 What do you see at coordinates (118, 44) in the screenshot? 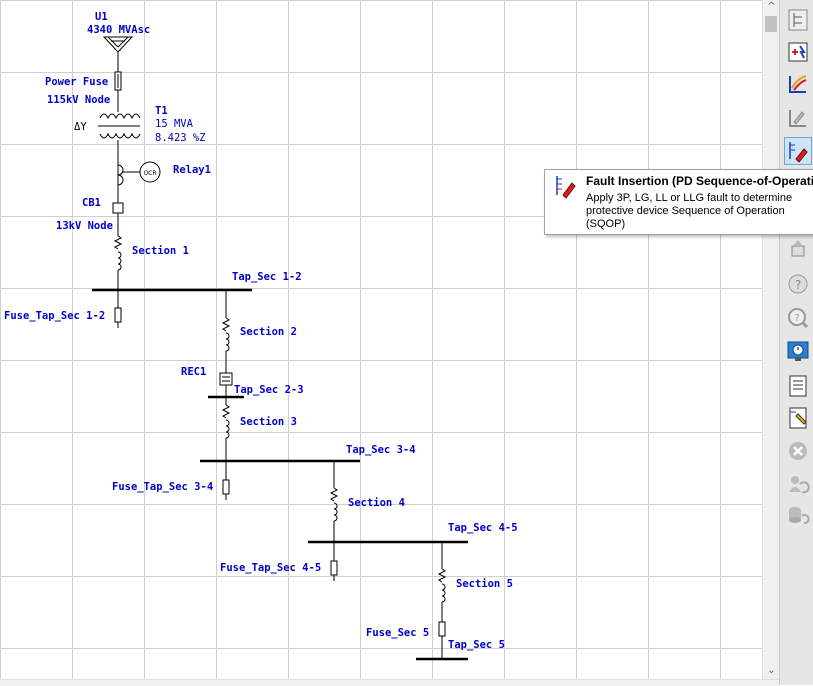
I see `utility-source-symbol` at bounding box center [118, 44].